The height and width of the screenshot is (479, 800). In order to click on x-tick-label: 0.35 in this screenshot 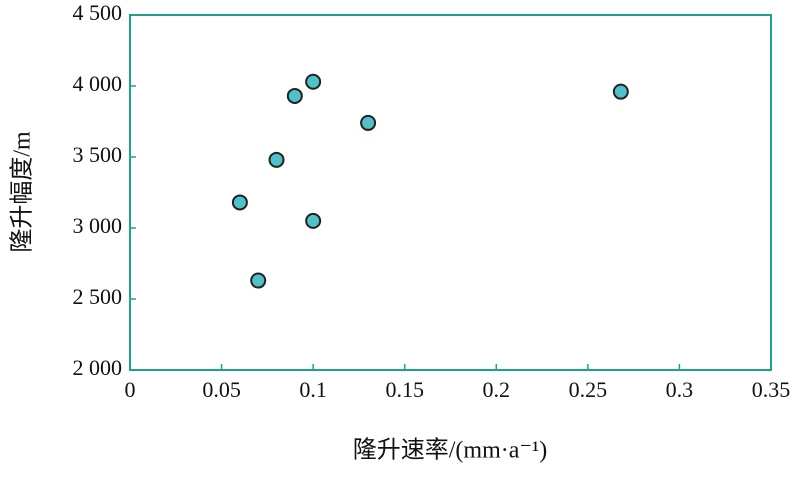, I will do `click(771, 389)`.